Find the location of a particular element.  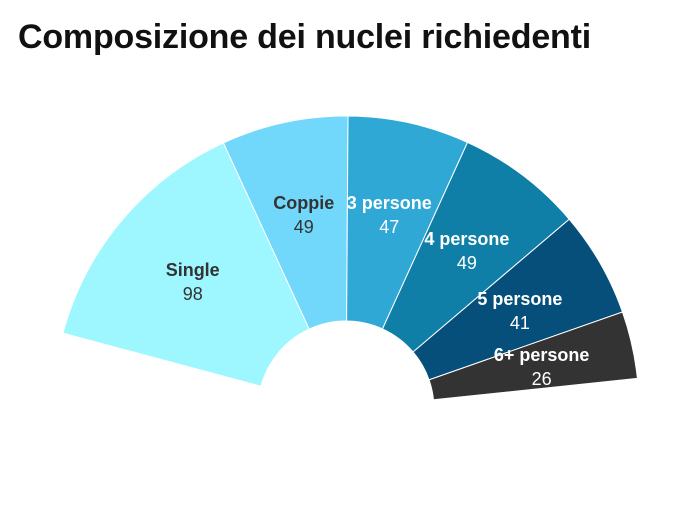

slice-label-single: Single is located at coordinates (193, 270).